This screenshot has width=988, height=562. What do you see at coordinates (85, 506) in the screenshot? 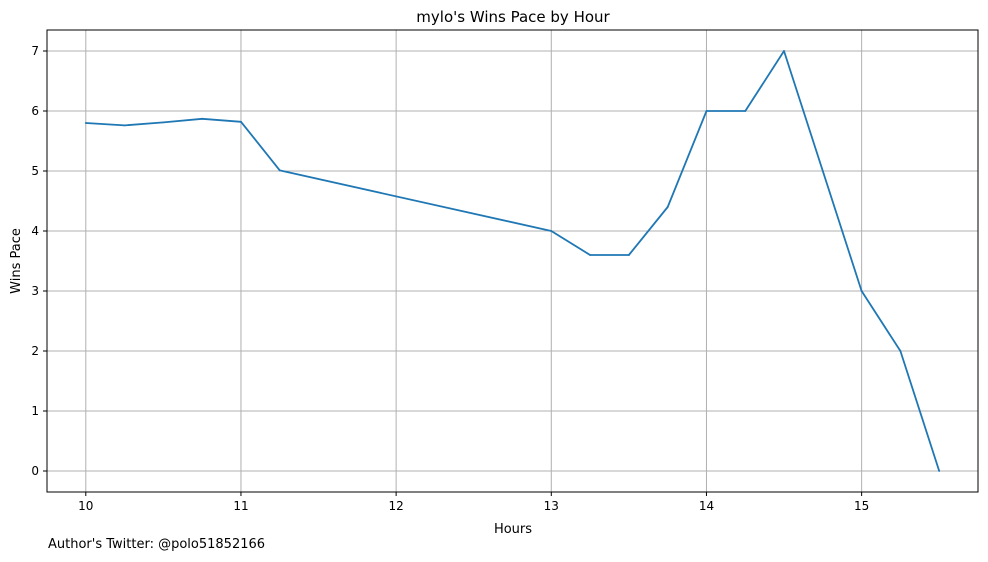
I see `x-tick-label: 10` at bounding box center [85, 506].